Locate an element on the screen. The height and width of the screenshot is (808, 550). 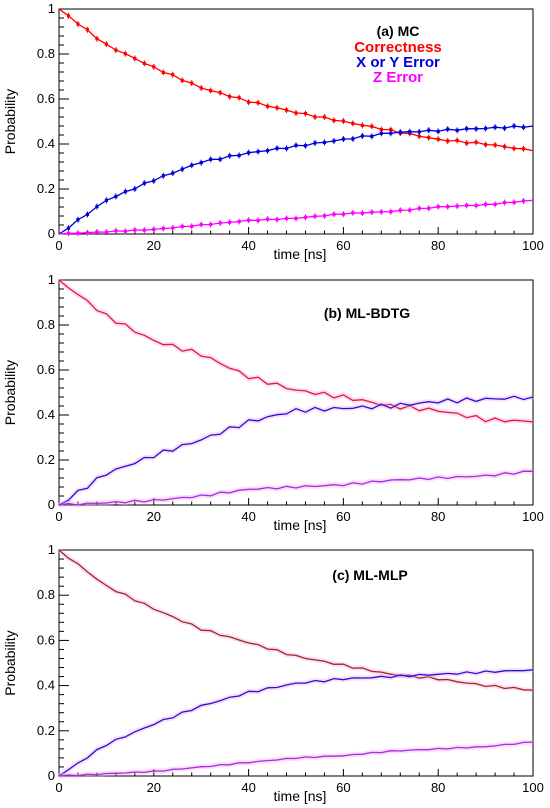
legend-entry: Correctness is located at coordinates (398, 47).